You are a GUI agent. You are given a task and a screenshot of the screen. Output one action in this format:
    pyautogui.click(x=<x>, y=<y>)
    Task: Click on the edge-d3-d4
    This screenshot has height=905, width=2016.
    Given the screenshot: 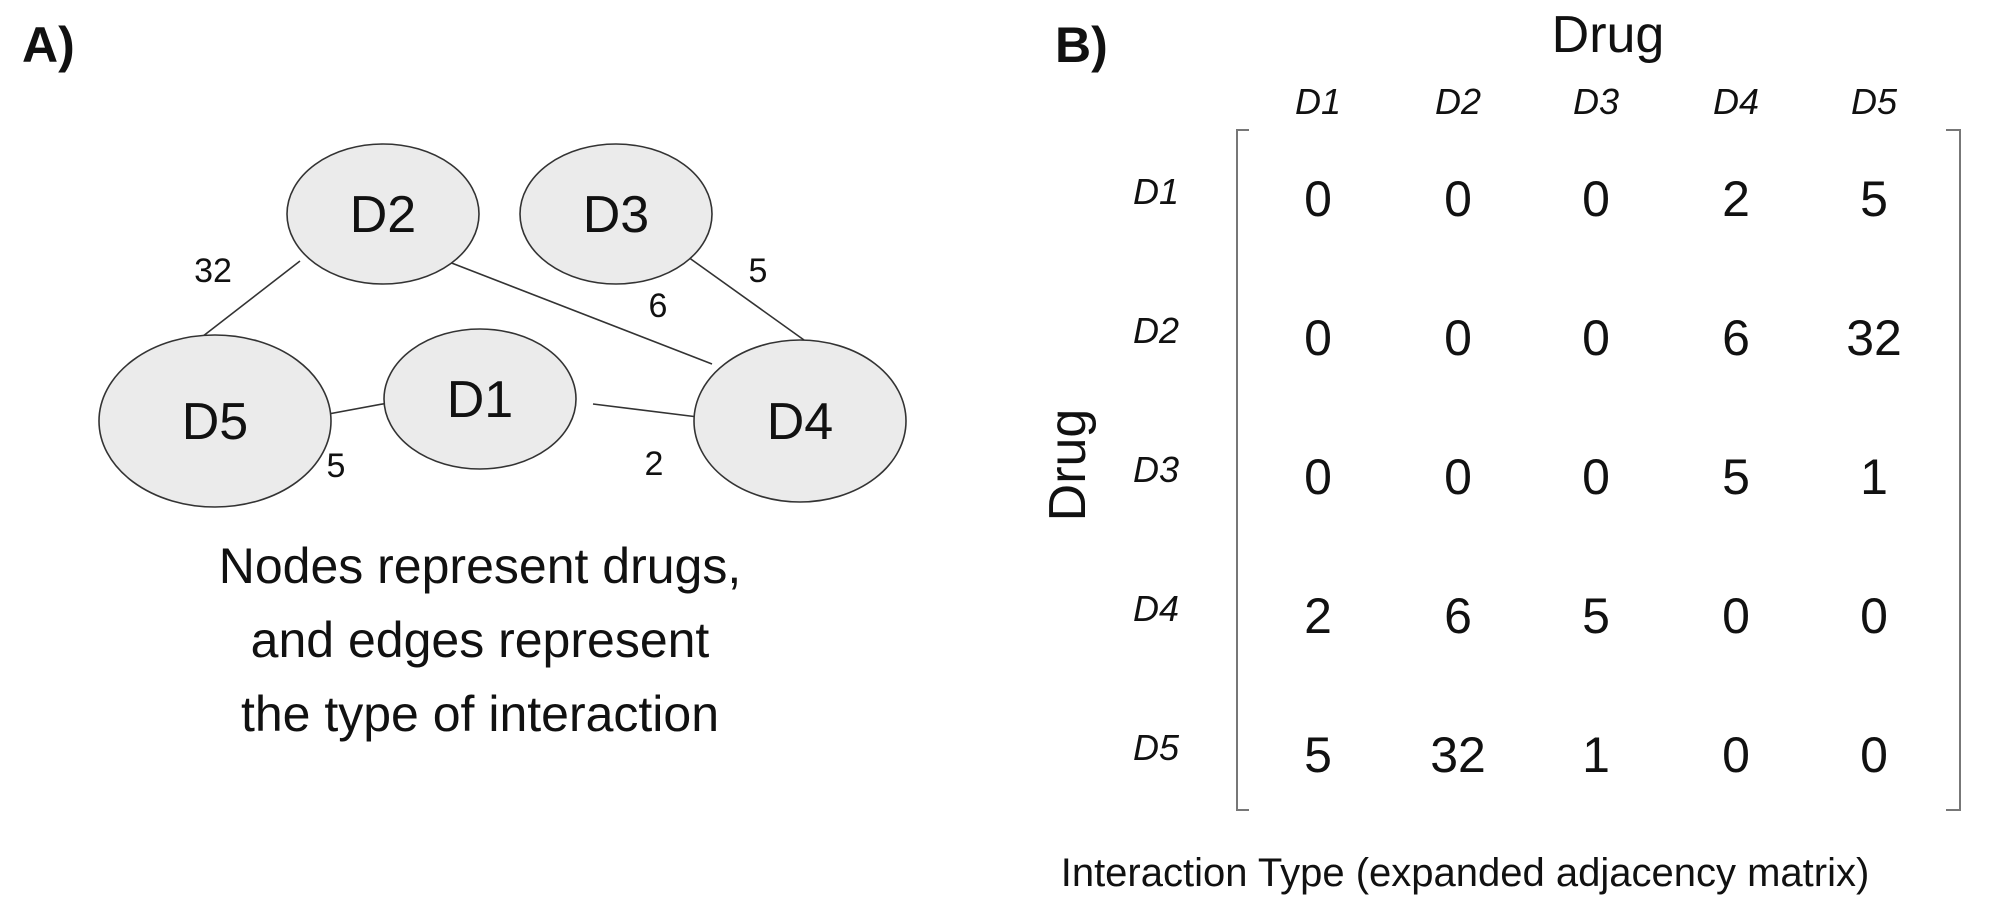 What is the action you would take?
    pyautogui.click(x=746, y=298)
    